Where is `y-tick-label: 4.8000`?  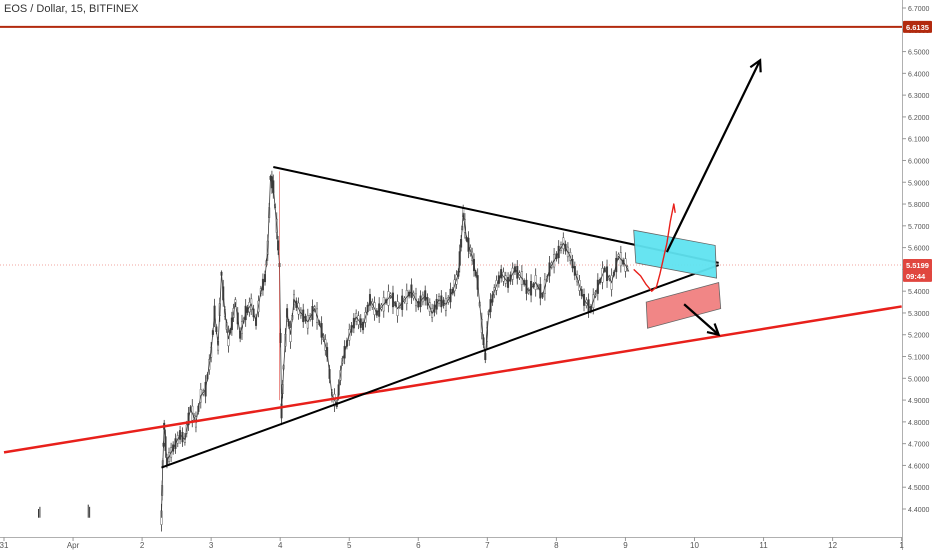
y-tick-label: 4.8000 is located at coordinates (919, 423).